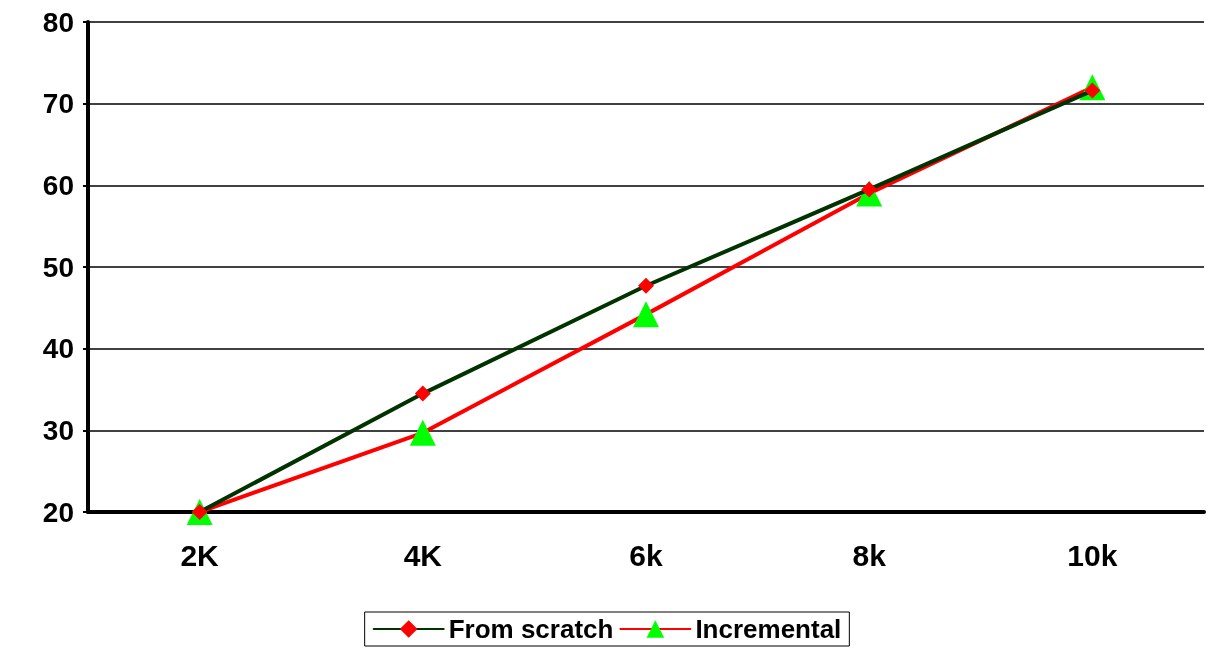  What do you see at coordinates (58, 185) in the screenshot?
I see `y-tick-label: 60` at bounding box center [58, 185].